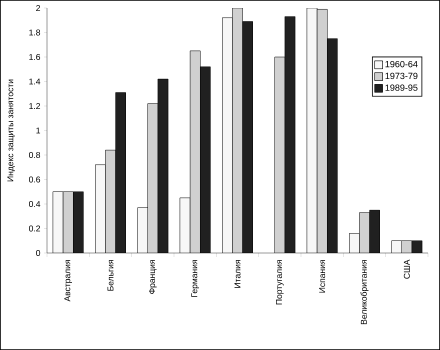  Describe the element at coordinates (322, 276) in the screenshot. I see `x-tick-label: Испания` at that location.